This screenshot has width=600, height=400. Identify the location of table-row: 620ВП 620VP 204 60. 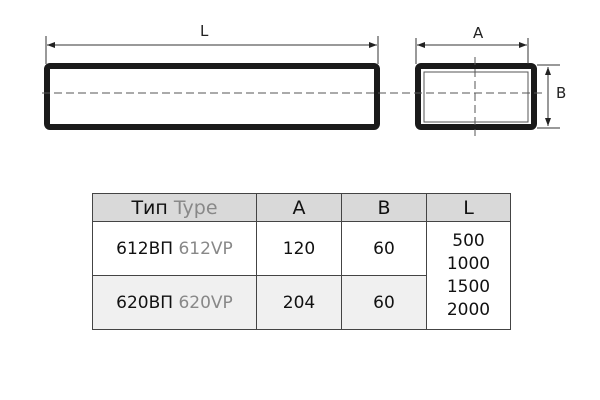
(301, 302).